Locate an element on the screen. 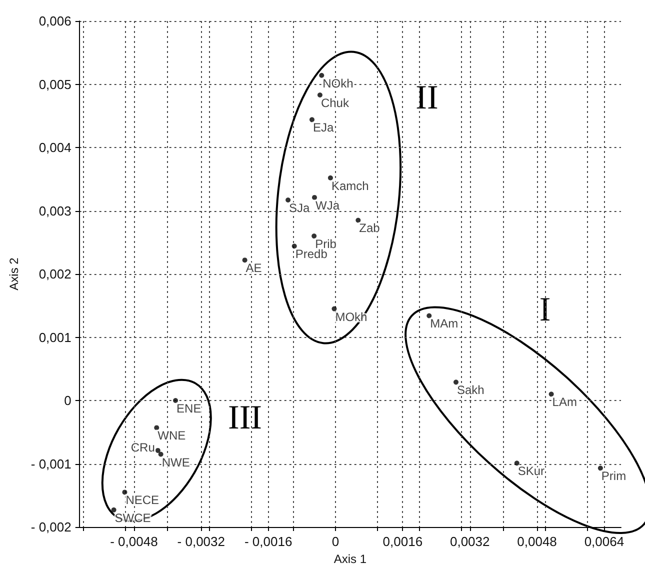  data-label: NECE is located at coordinates (143, 500).